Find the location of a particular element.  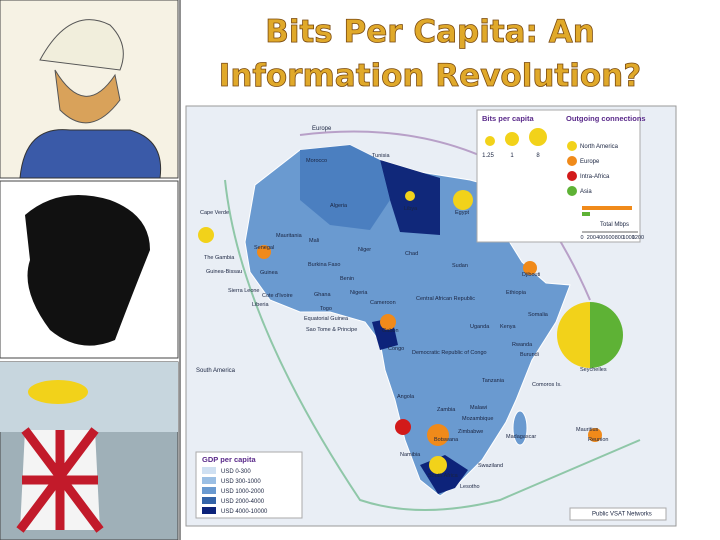

country-label: Mozambique is located at coordinates (478, 419).